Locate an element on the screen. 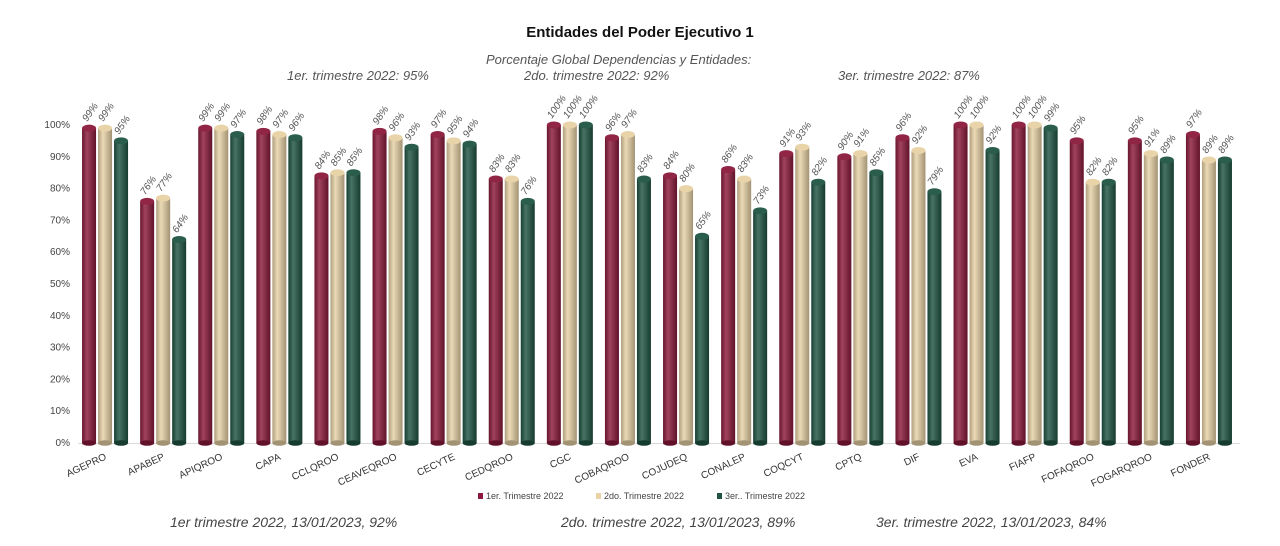 The image size is (1280, 546). data-label: 92% is located at coordinates (994, 134).